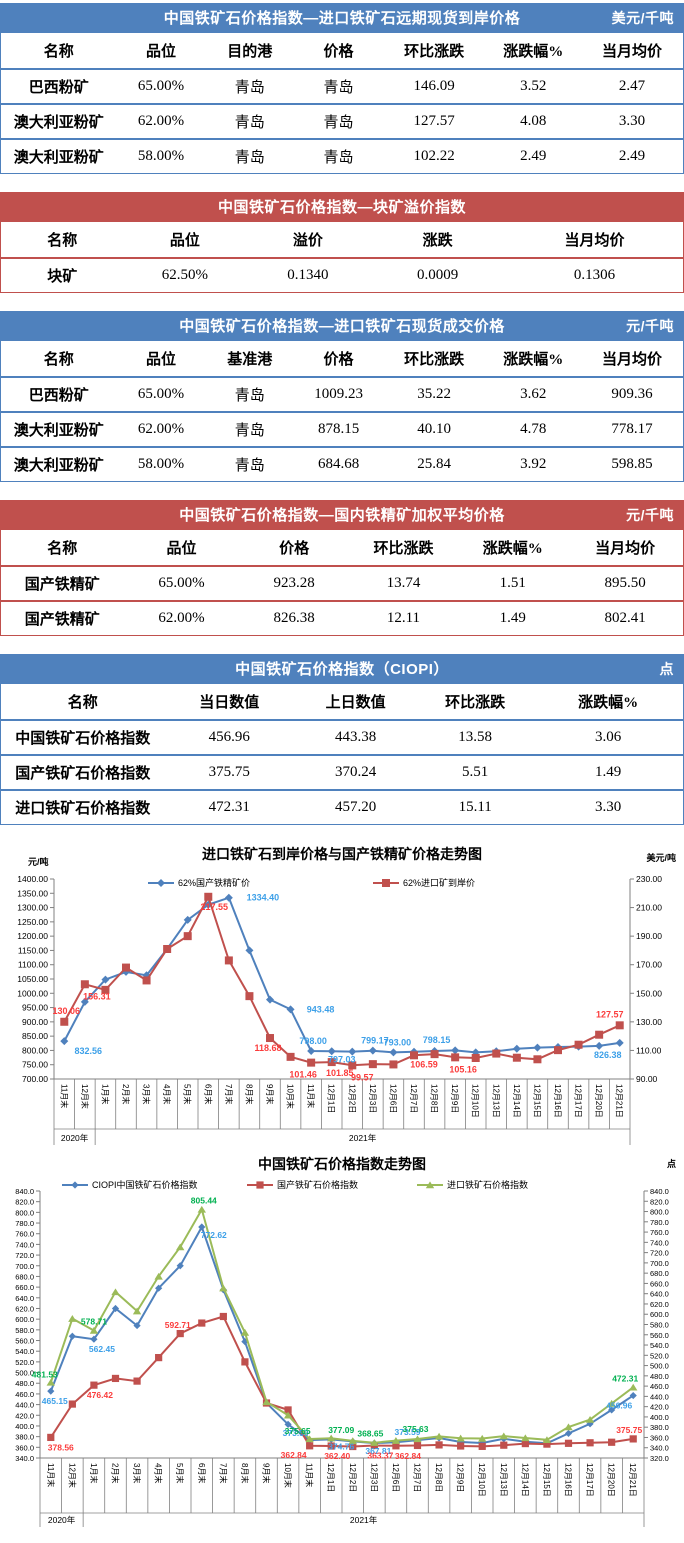  What do you see at coordinates (94, 1322) in the screenshot?
I see `data-point-label: 578.71` at bounding box center [94, 1322].